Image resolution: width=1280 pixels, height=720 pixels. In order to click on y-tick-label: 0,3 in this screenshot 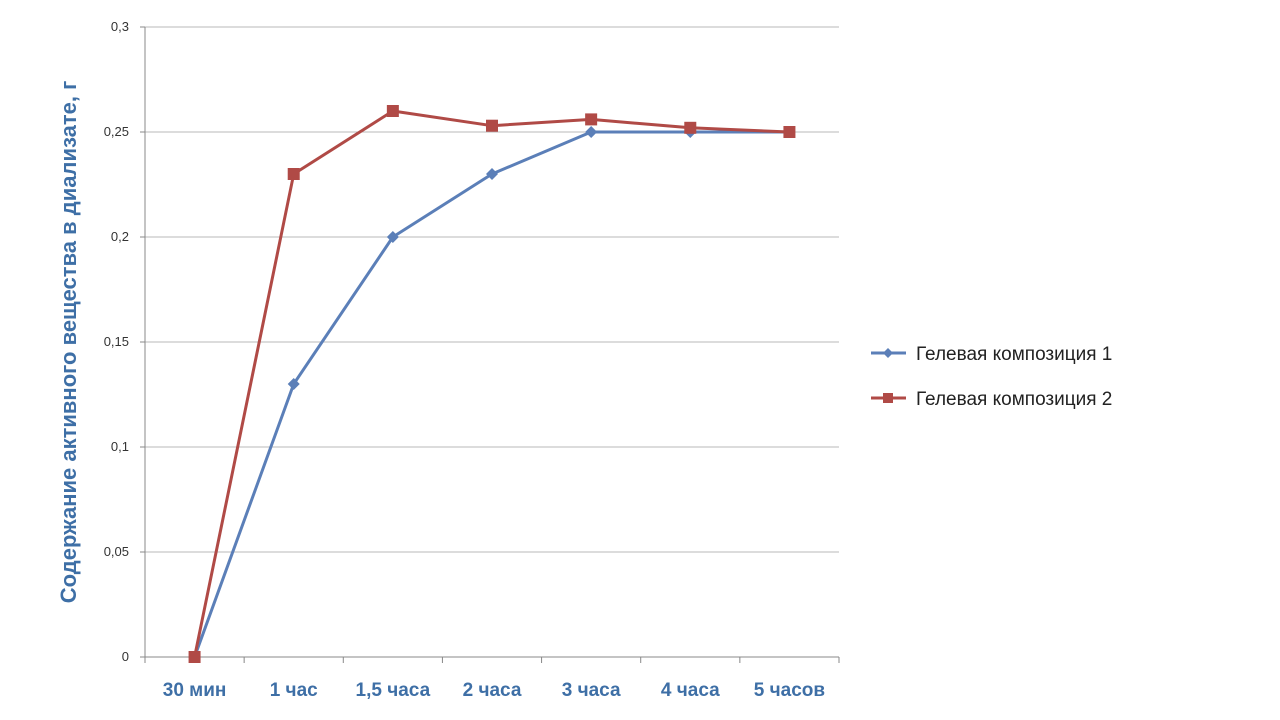, I will do `click(120, 26)`.